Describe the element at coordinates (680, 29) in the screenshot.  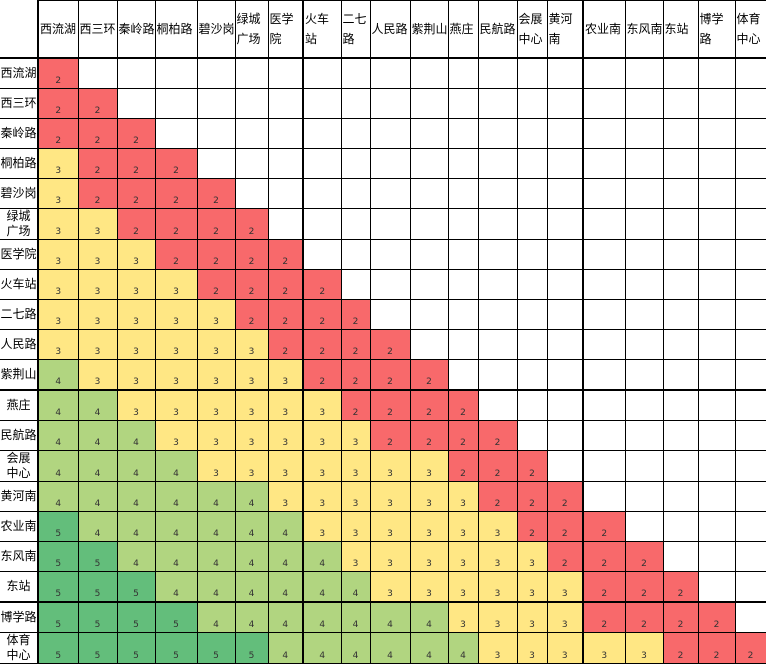
I see `column-header: 东站` at that location.